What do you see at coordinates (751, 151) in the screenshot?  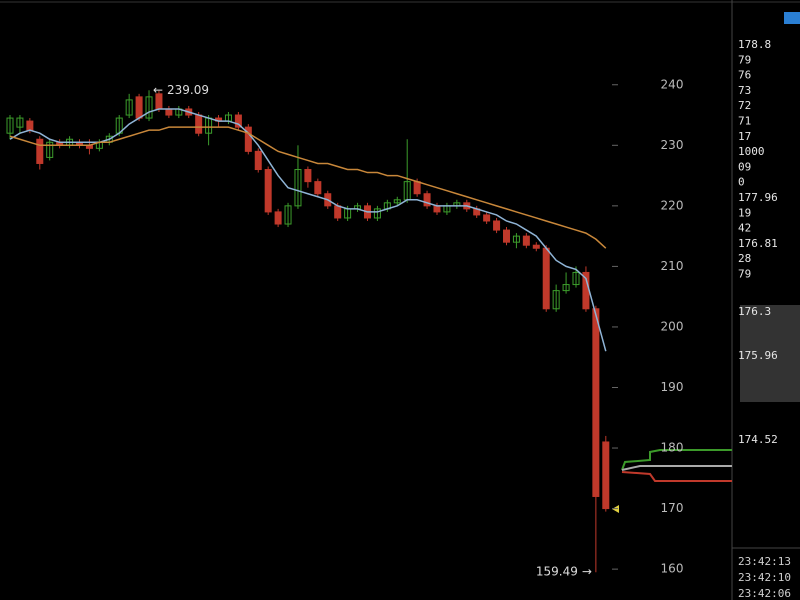 I see `order-book-price: 1000` at bounding box center [751, 151].